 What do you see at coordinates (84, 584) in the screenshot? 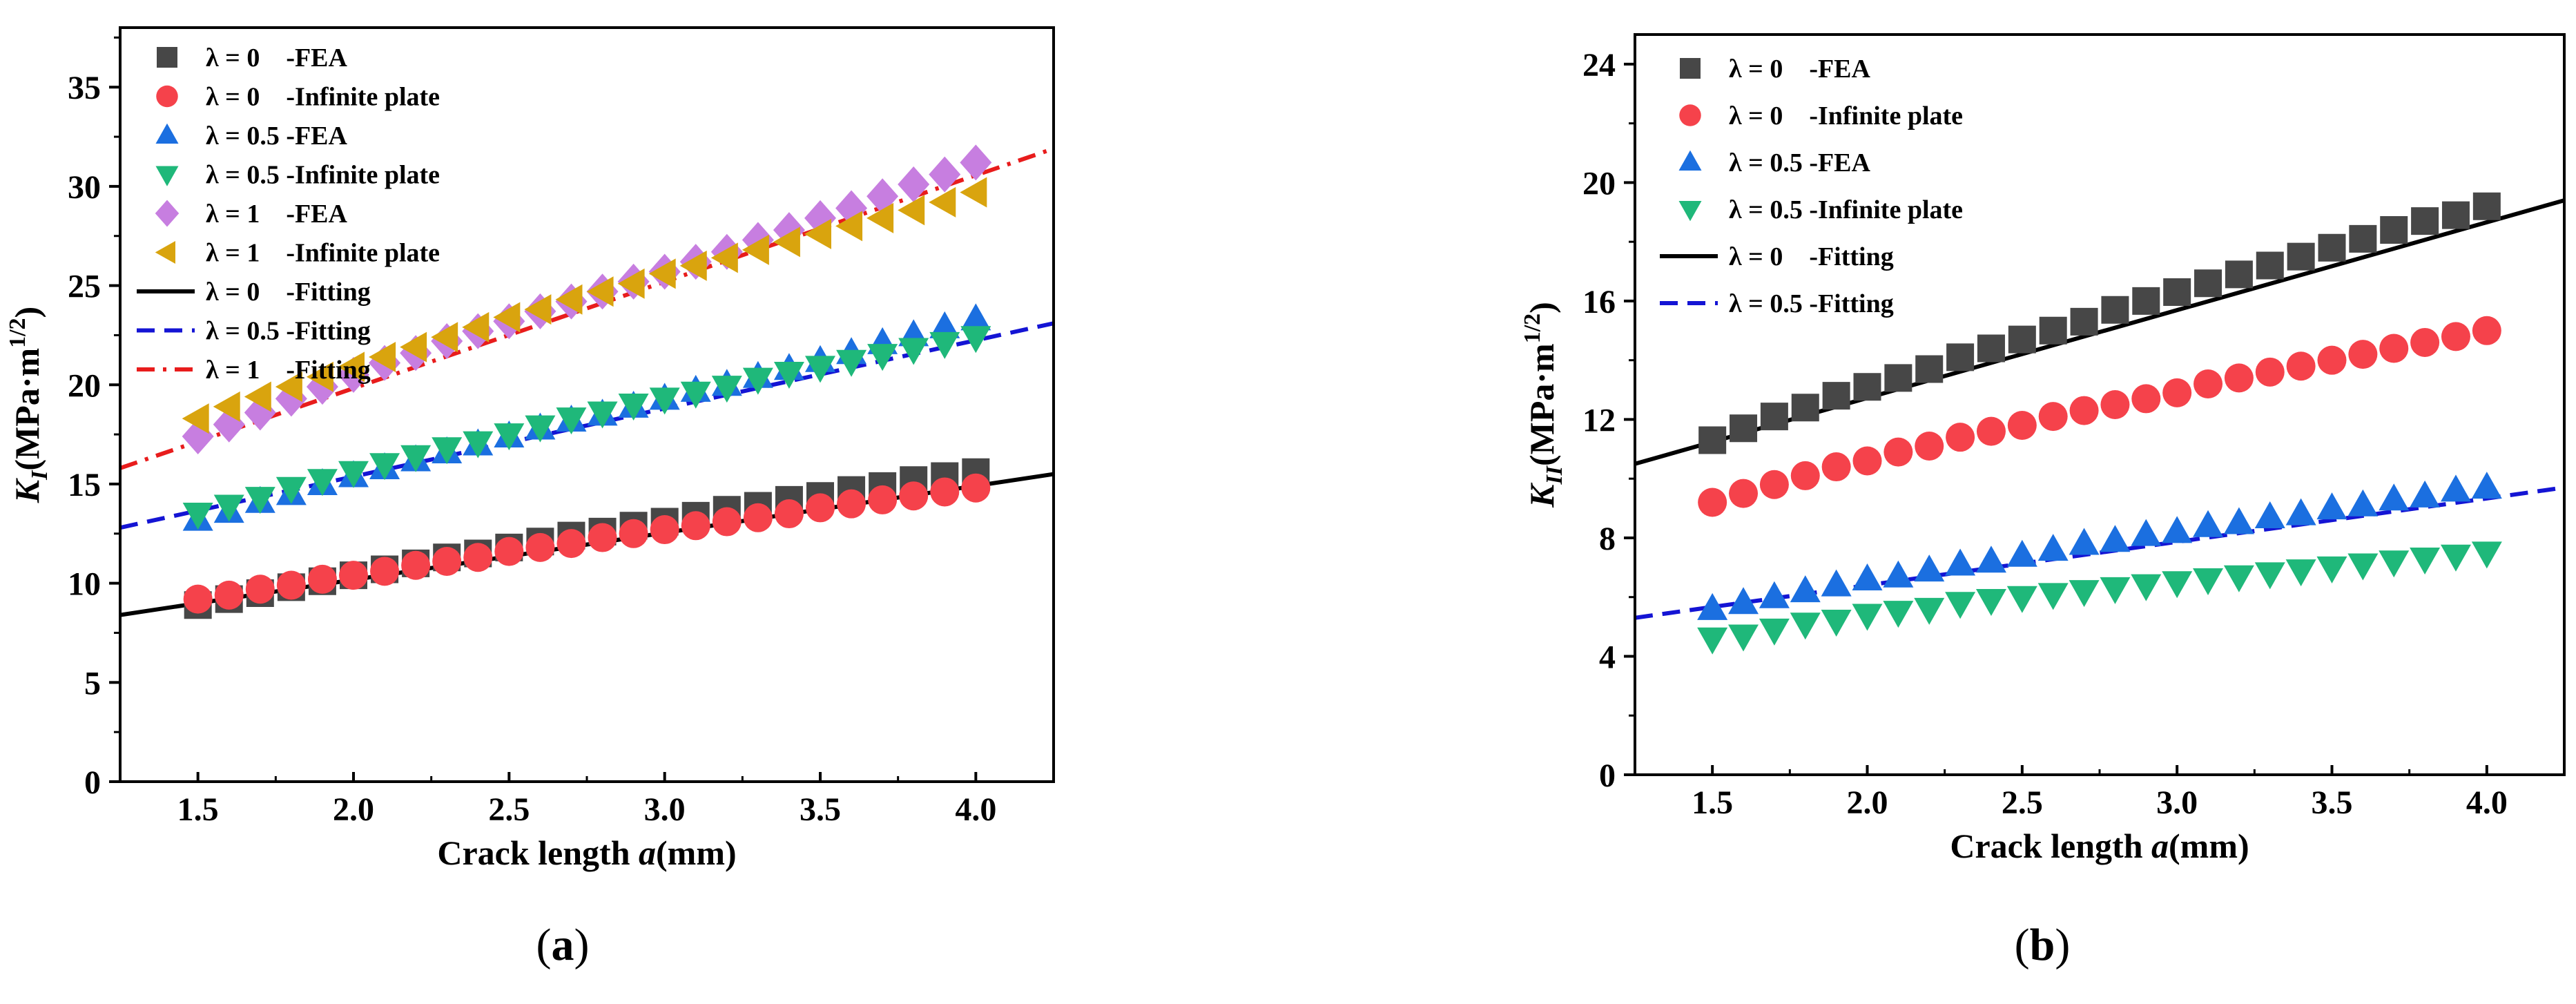
I see `y-tick-label: 10` at bounding box center [84, 584].